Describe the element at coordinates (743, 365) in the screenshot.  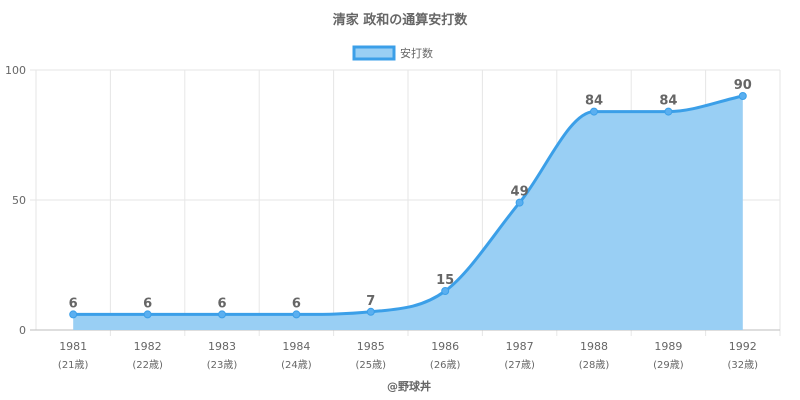
I see `x-tick-sublabel: (32歳)` at that location.